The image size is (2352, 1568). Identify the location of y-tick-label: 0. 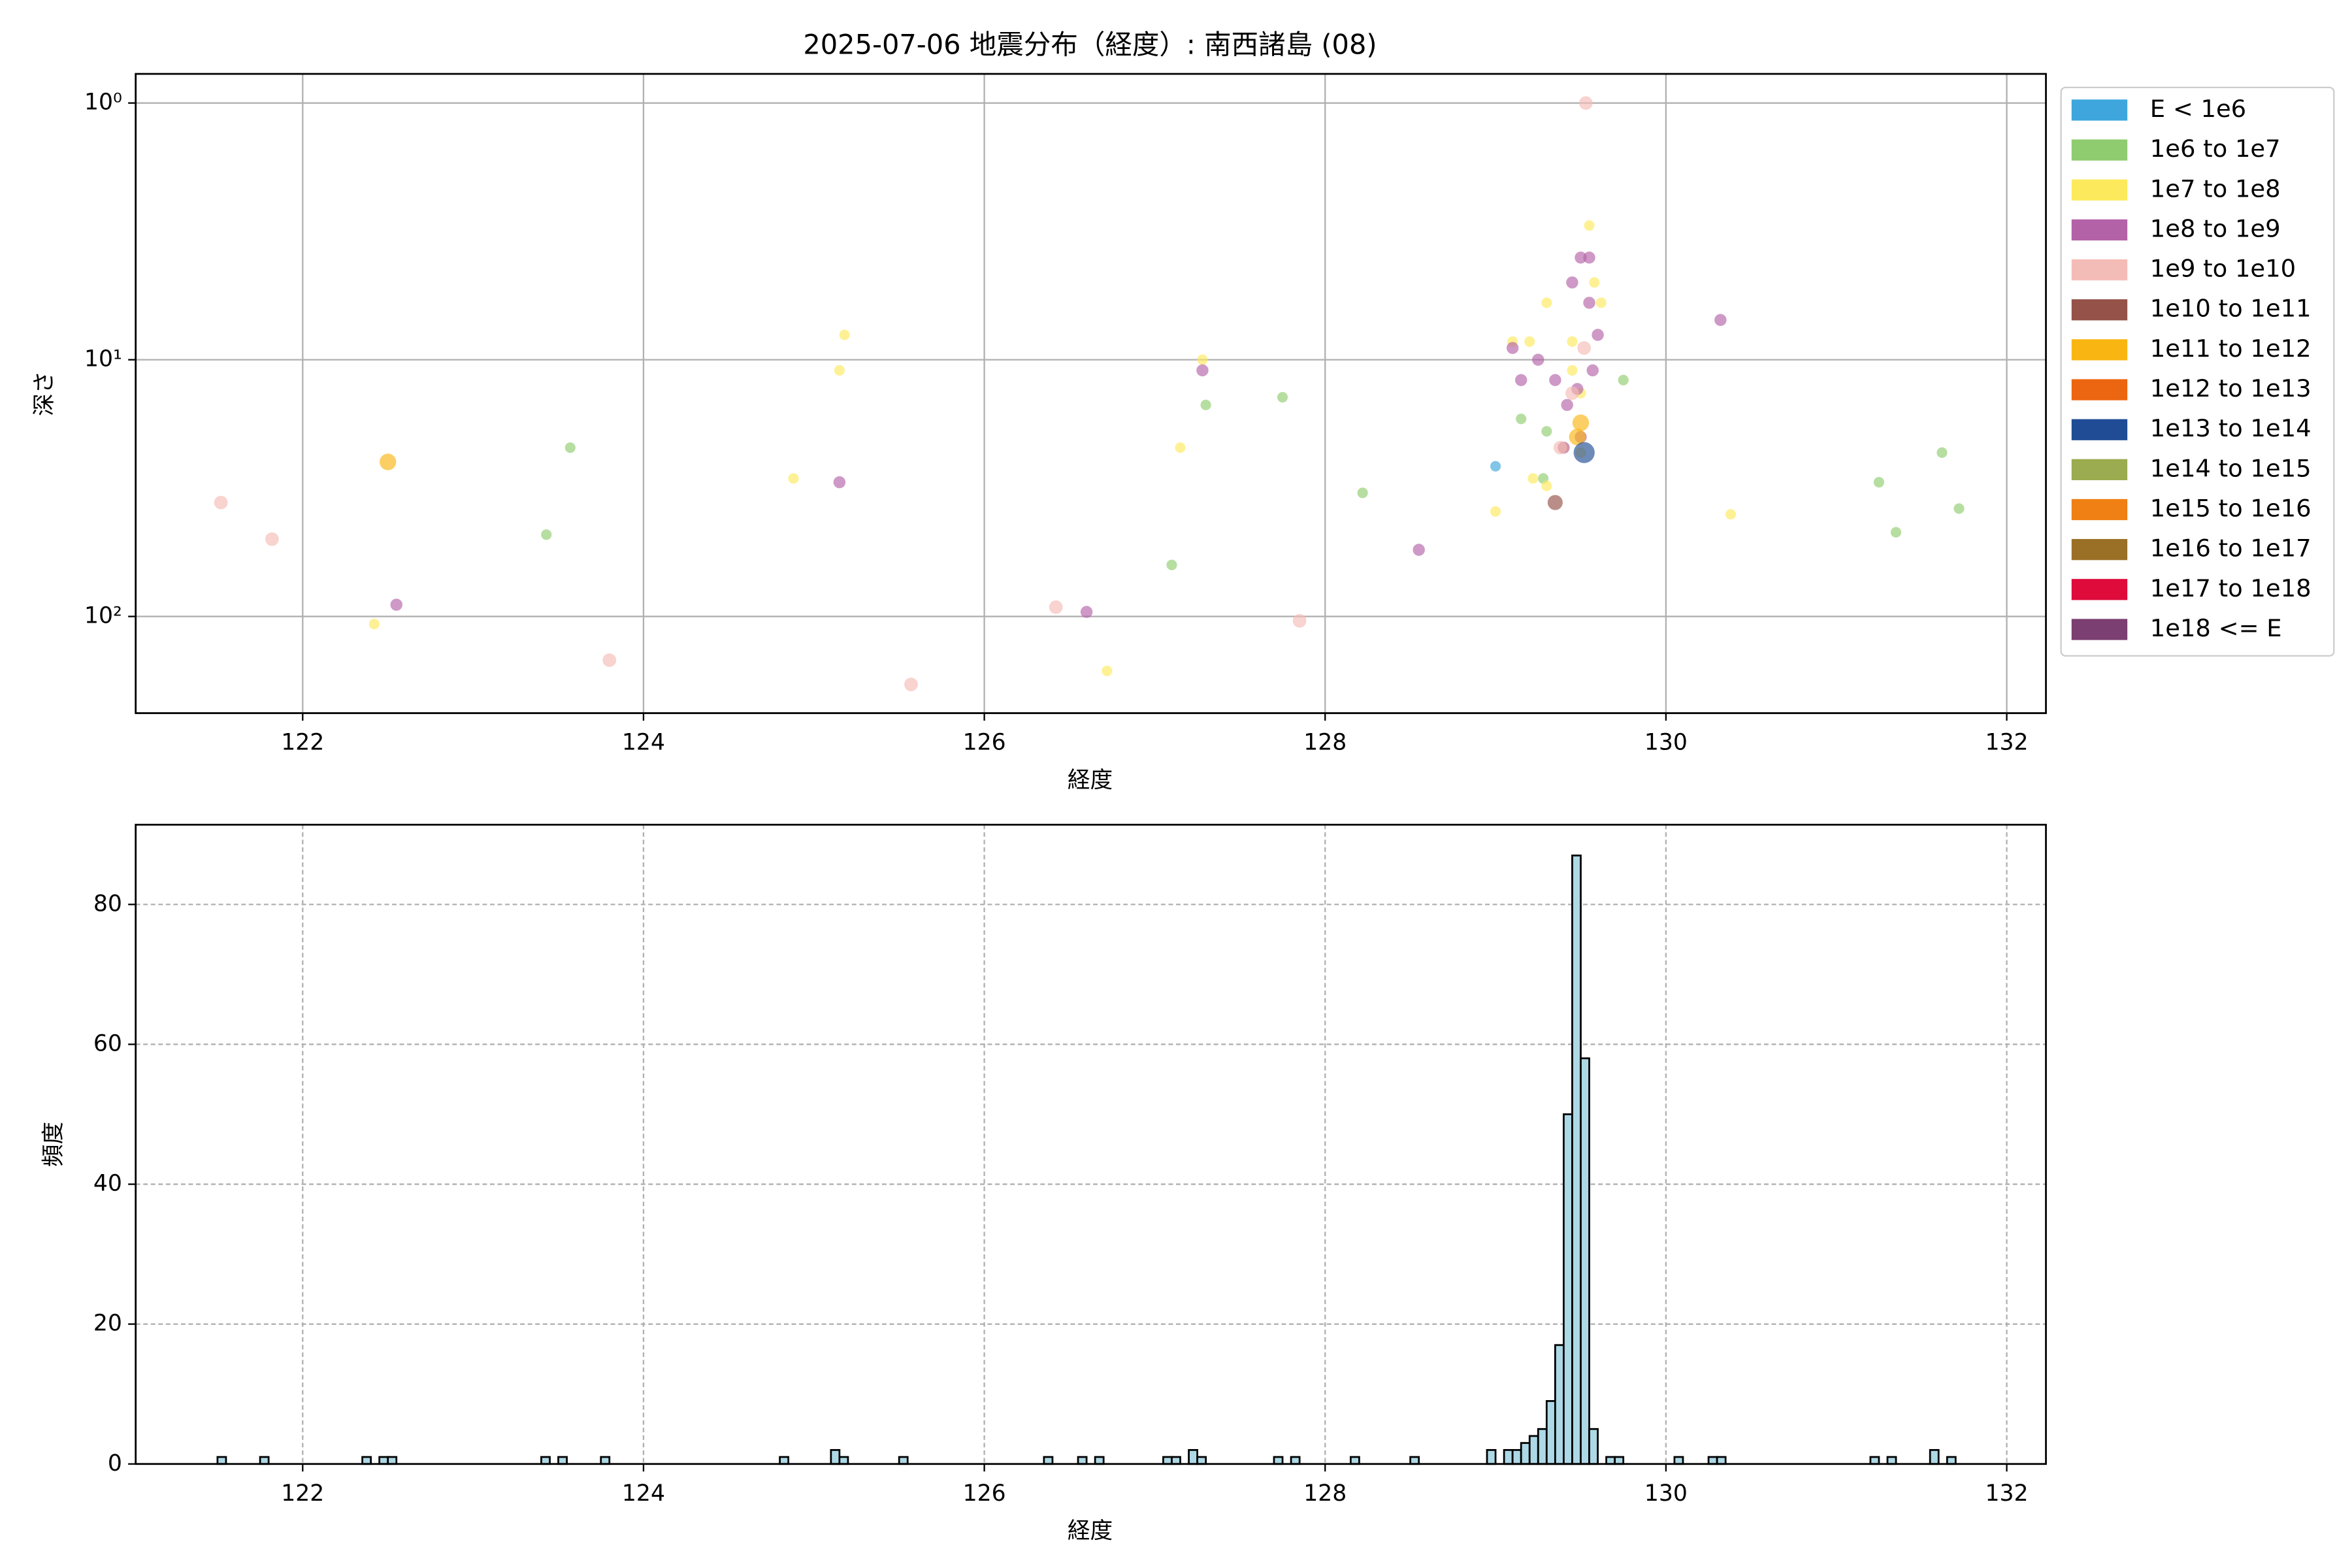
(115, 1463).